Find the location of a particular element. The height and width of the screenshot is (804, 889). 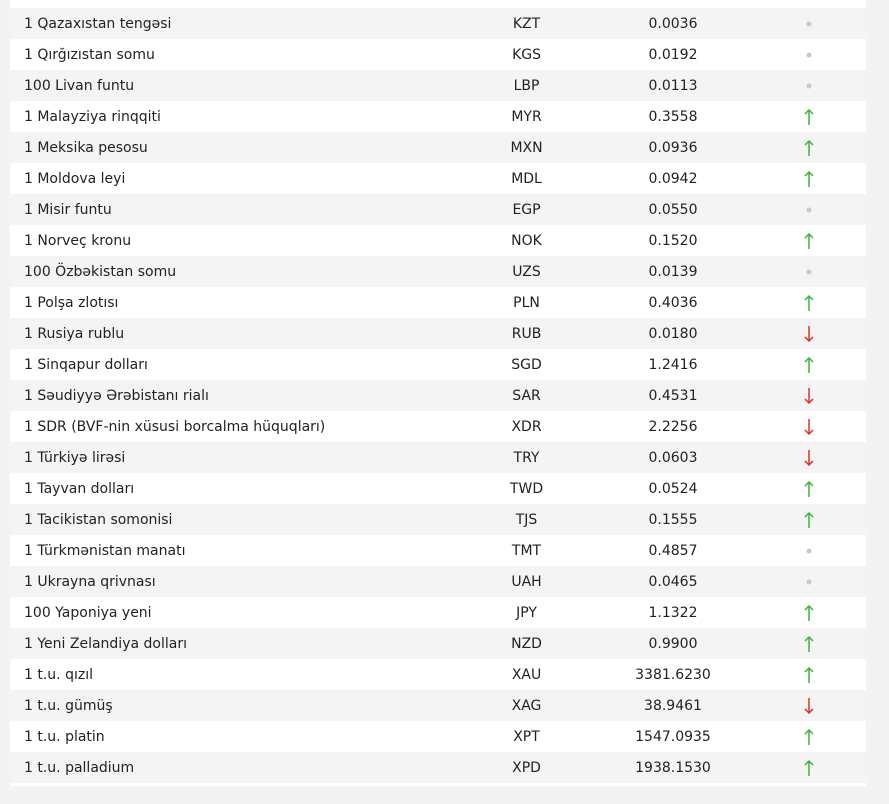

rate-row: 1 Yeni Zelandiya dolları NZD 0.9900 is located at coordinates (438, 643).